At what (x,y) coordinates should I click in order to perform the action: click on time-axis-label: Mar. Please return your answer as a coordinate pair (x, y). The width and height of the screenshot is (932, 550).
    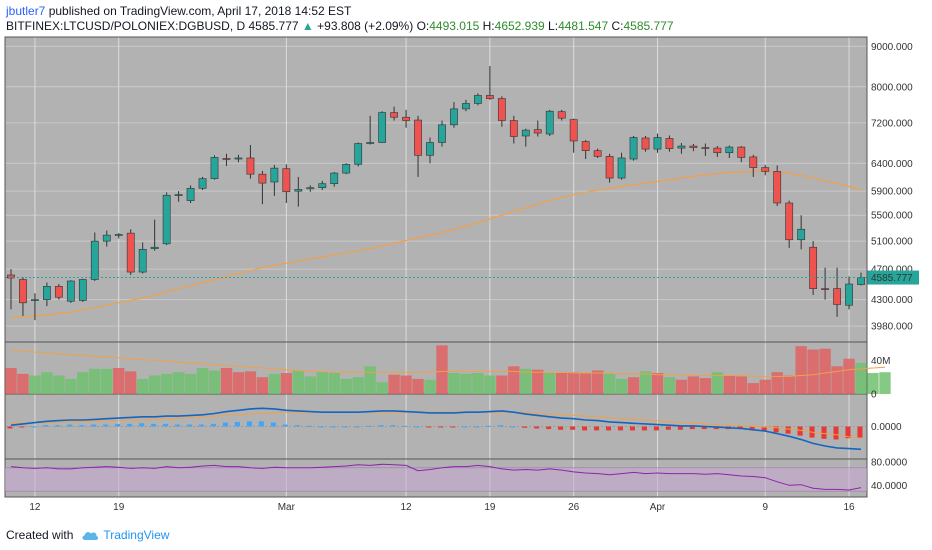
    Looking at the image, I should click on (287, 507).